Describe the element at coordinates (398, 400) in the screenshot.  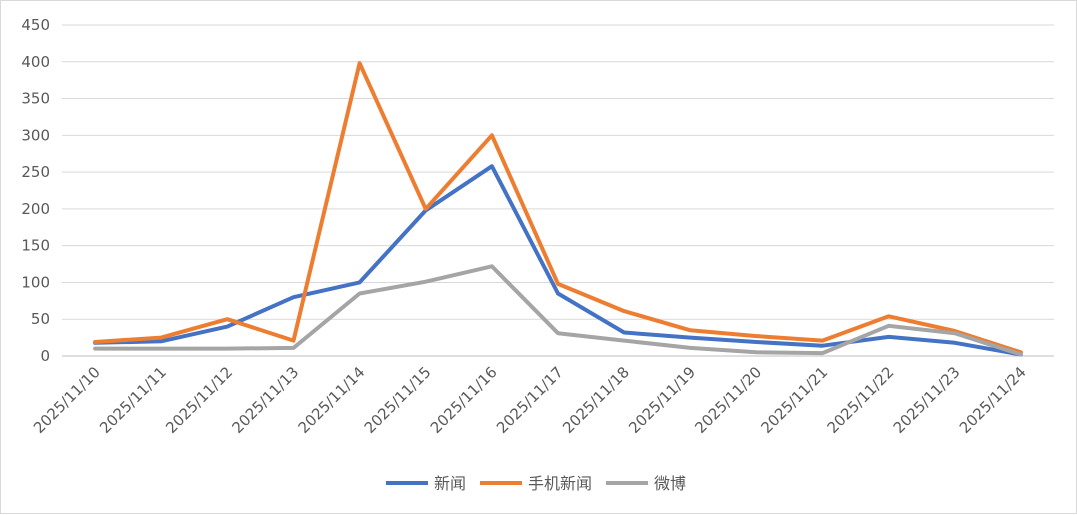
I see `x-tick-label: 2025/11/15` at that location.